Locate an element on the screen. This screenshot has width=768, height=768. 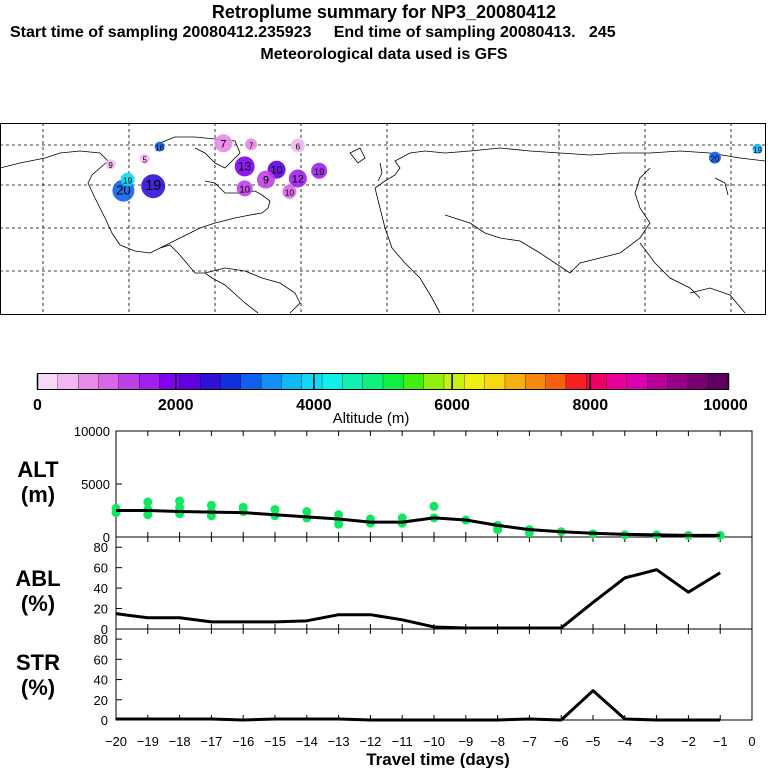
colorbar-tick-label: 2000 is located at coordinates (176, 405).